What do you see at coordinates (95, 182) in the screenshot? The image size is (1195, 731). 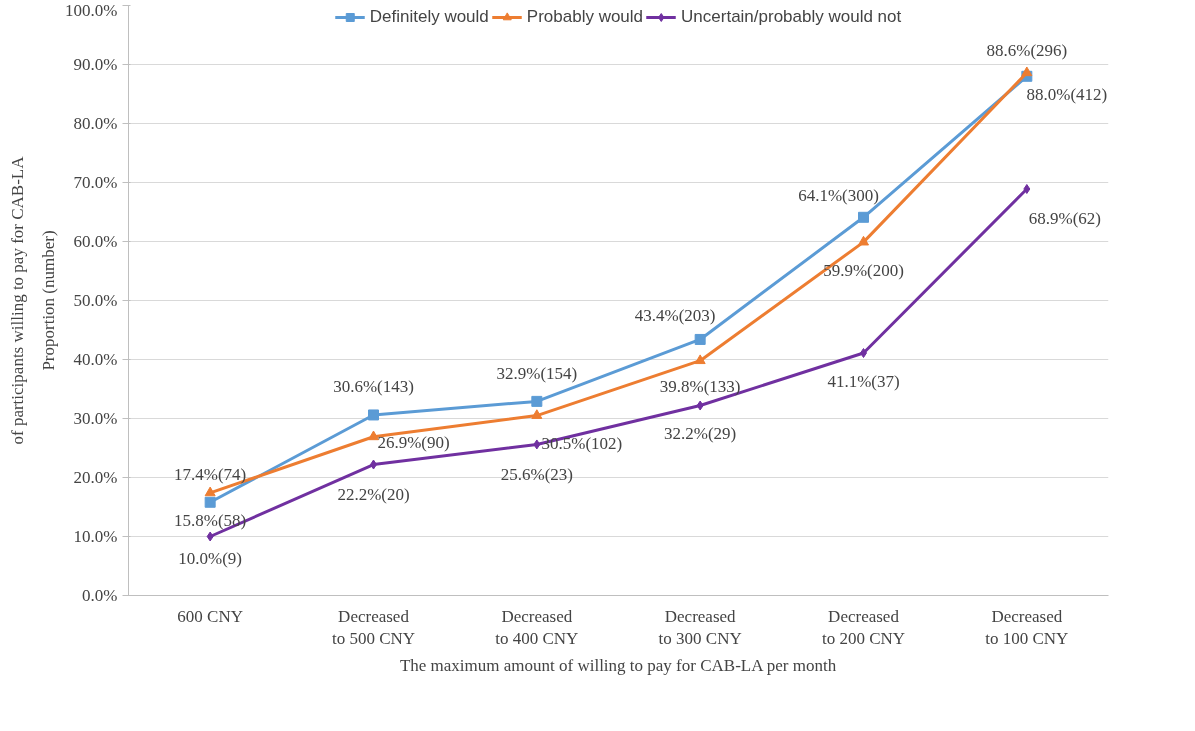 I see `y-tick-label: 70.0%` at bounding box center [95, 182].